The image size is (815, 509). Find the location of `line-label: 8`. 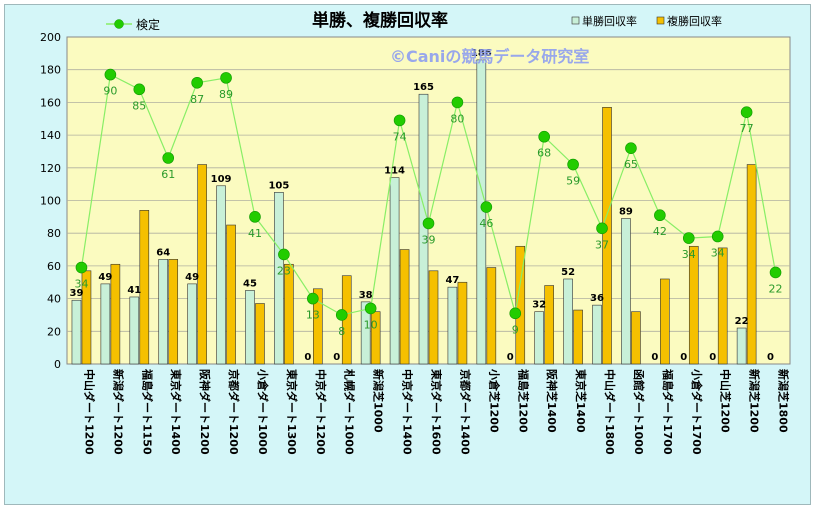

line-label: 8 is located at coordinates (341, 331).